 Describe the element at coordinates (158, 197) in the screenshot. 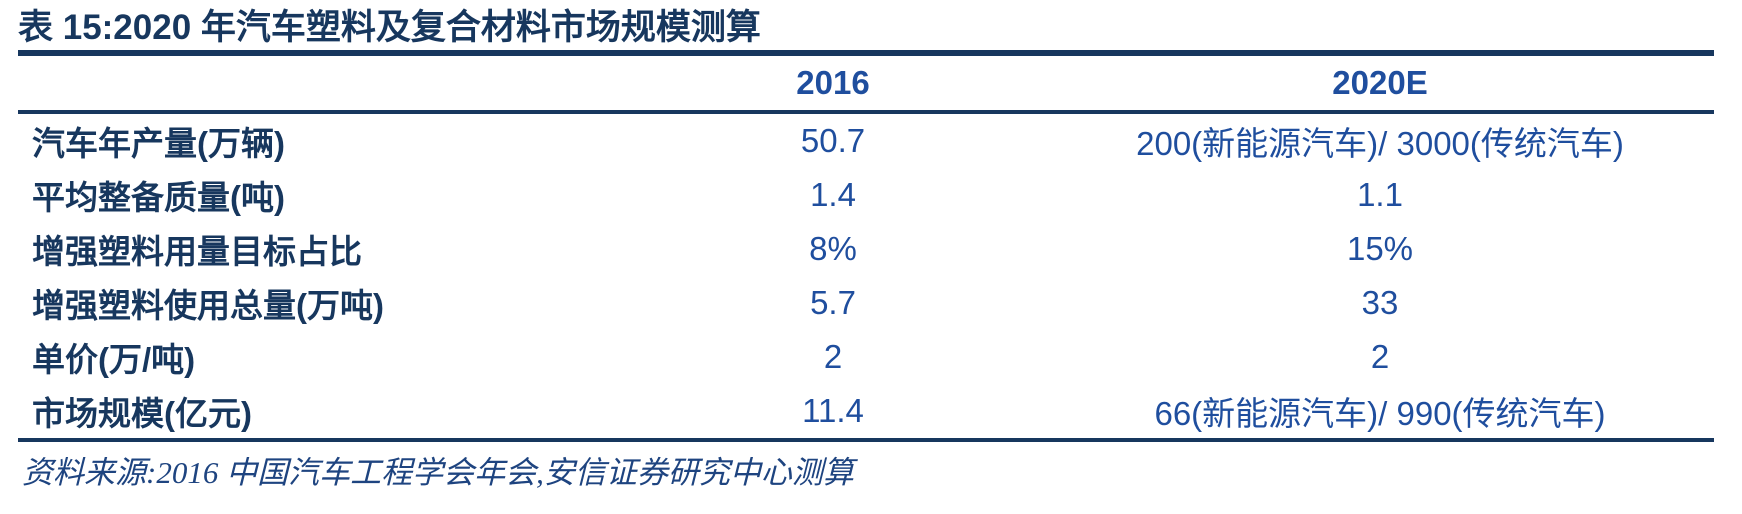

I see `row-label: 平均整备质量(吨)` at that location.